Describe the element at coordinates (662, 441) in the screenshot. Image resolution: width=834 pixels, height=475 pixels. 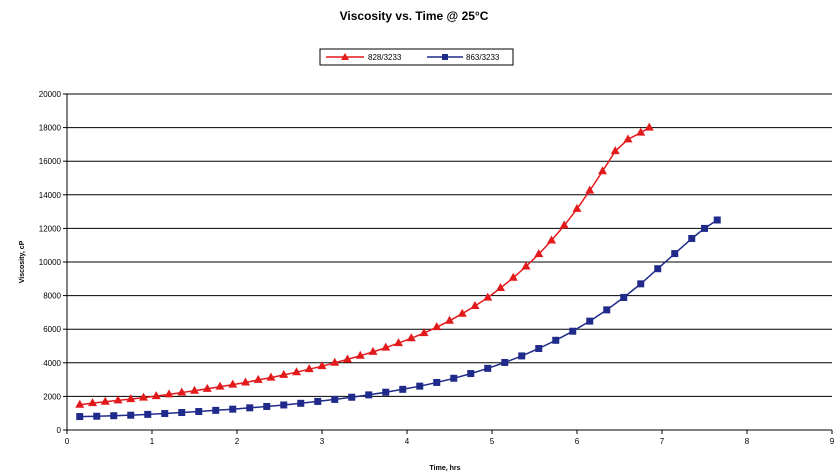
I see `x-tick-label: 7` at that location.